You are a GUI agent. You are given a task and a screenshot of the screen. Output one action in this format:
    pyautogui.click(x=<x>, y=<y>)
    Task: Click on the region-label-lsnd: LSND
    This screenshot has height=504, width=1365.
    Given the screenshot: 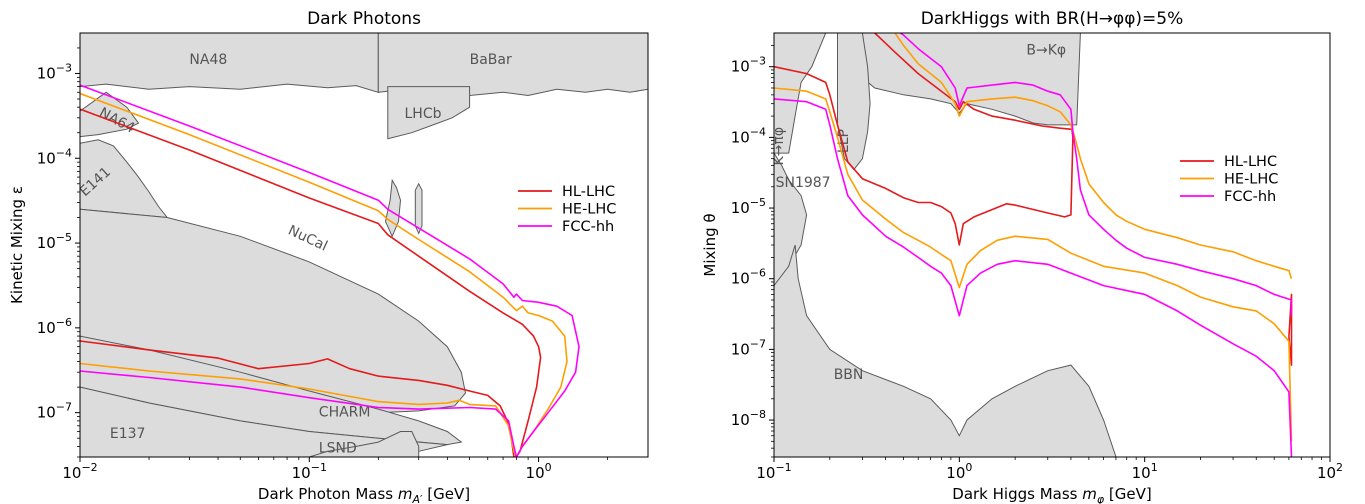 What is the action you would take?
    pyautogui.click(x=338, y=448)
    